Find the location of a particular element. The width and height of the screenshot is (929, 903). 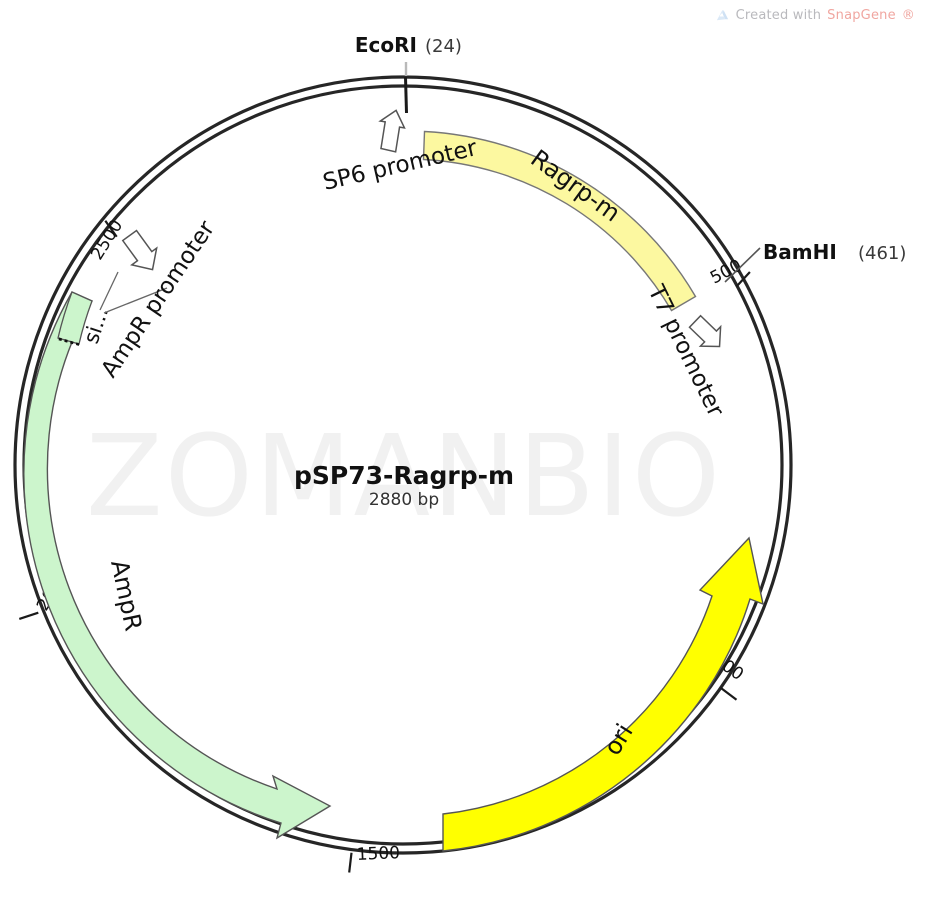

feature-signal-peptide is located at coordinates (75, 318).